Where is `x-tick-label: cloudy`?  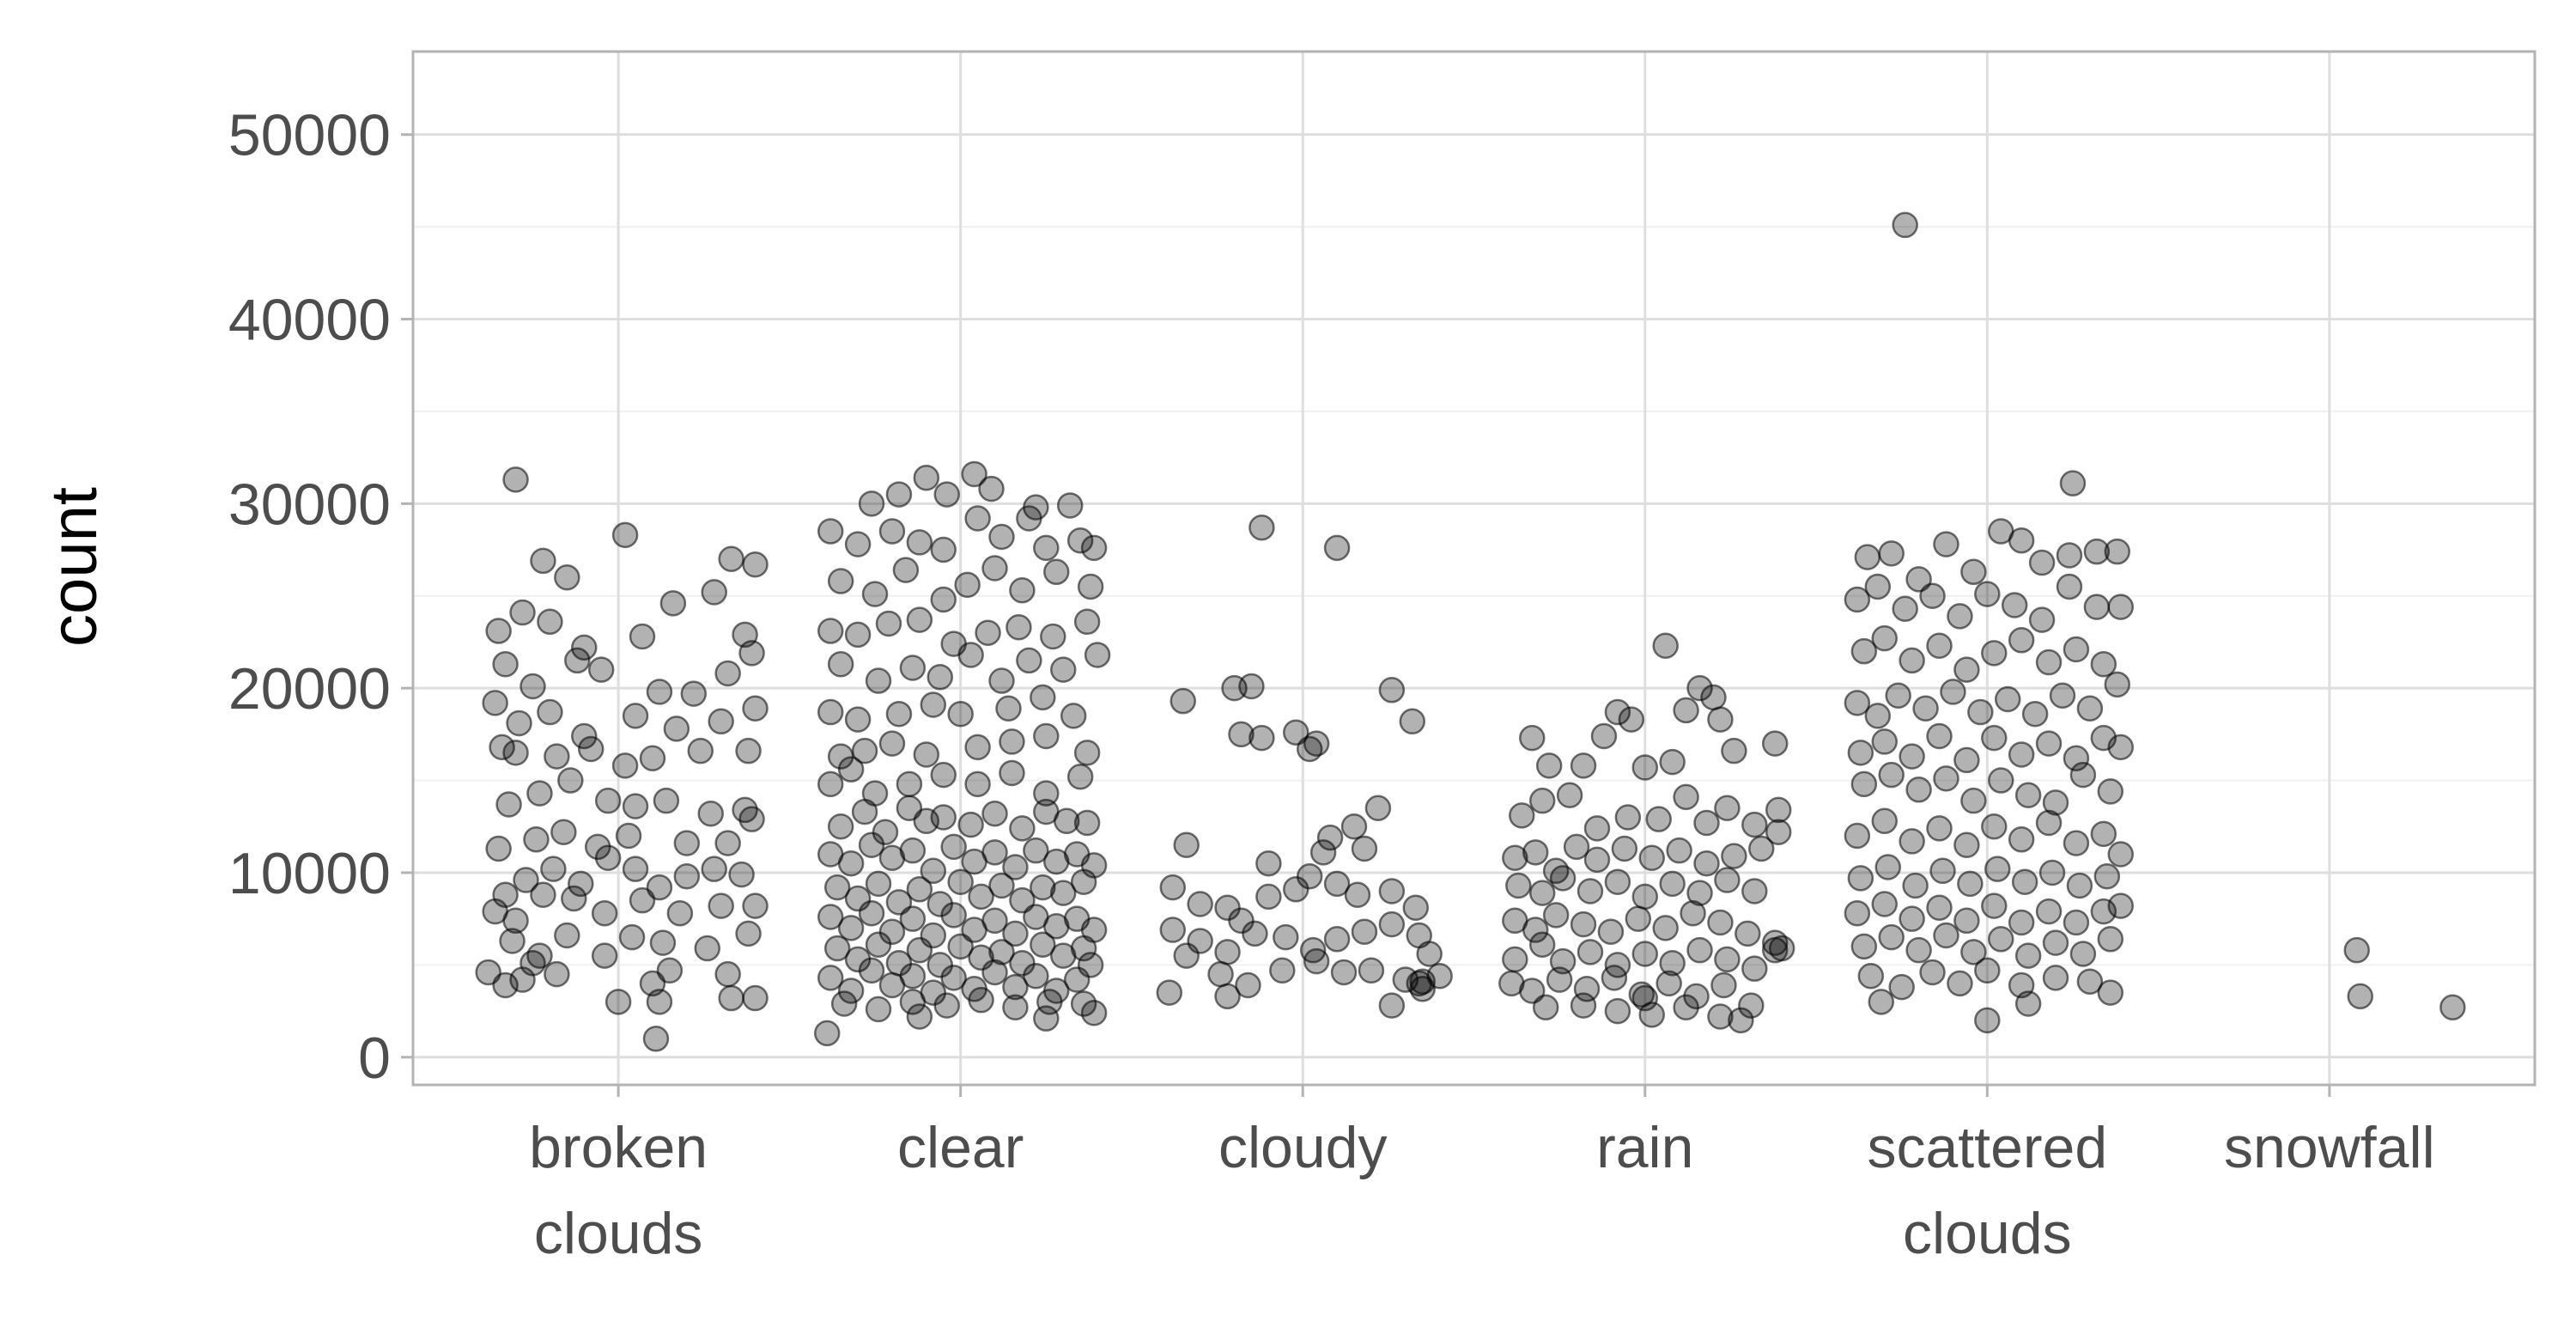
x-tick-label: cloudy is located at coordinates (1303, 1147).